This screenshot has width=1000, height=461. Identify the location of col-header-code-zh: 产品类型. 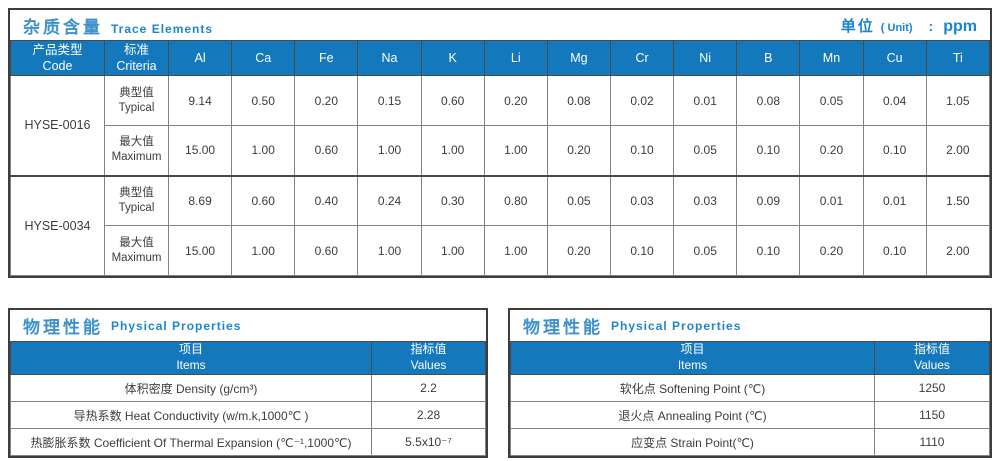
(57, 49).